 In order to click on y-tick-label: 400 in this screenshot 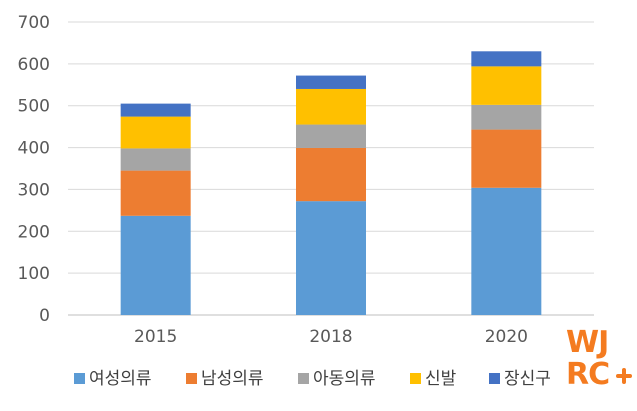, I will do `click(34, 149)`.